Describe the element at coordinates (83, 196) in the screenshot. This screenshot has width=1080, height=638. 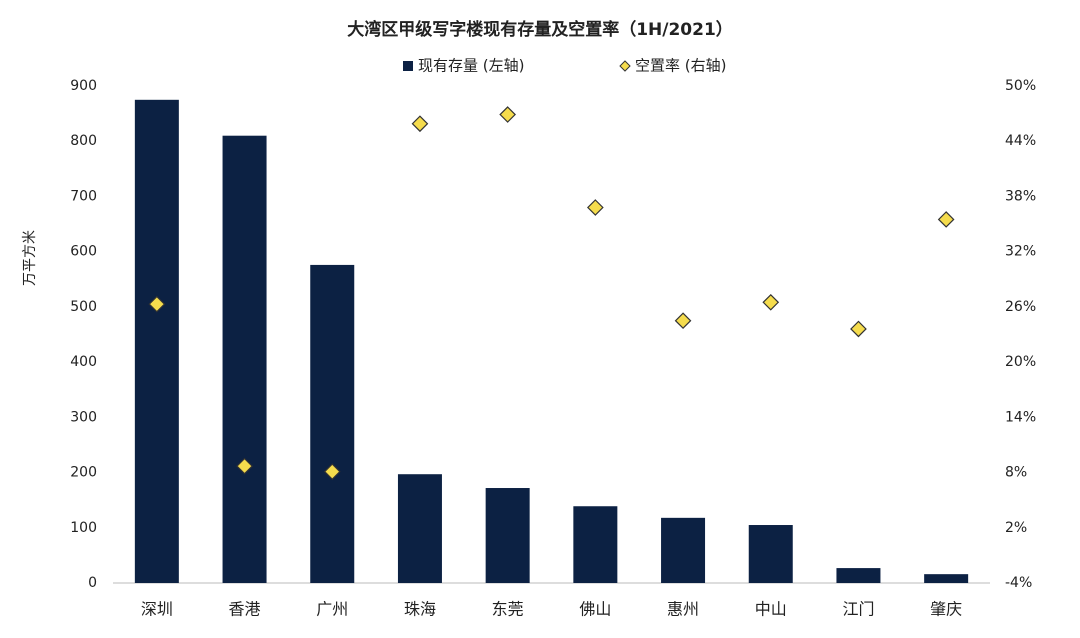
I see `y-tick-label: 700` at that location.